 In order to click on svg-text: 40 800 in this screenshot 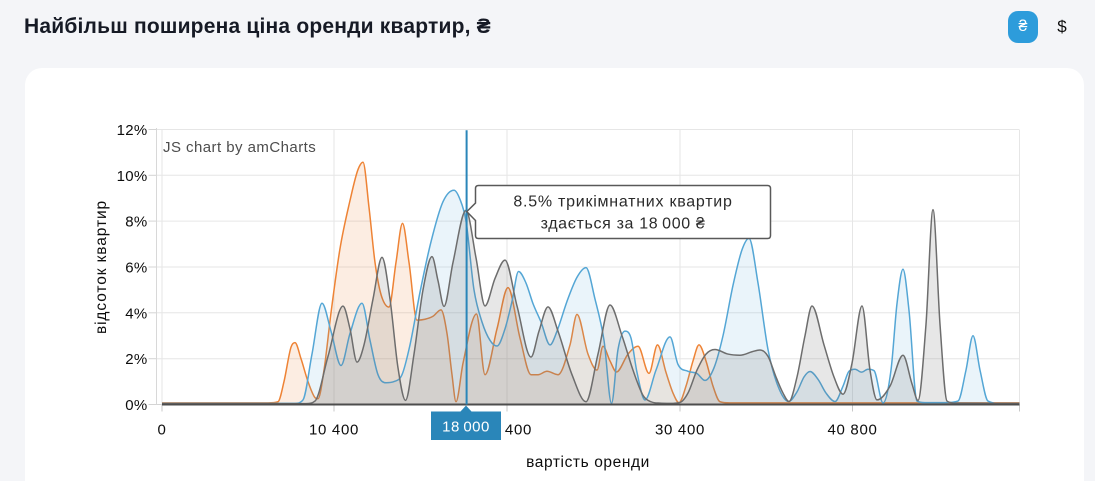, I will do `click(852, 430)`.